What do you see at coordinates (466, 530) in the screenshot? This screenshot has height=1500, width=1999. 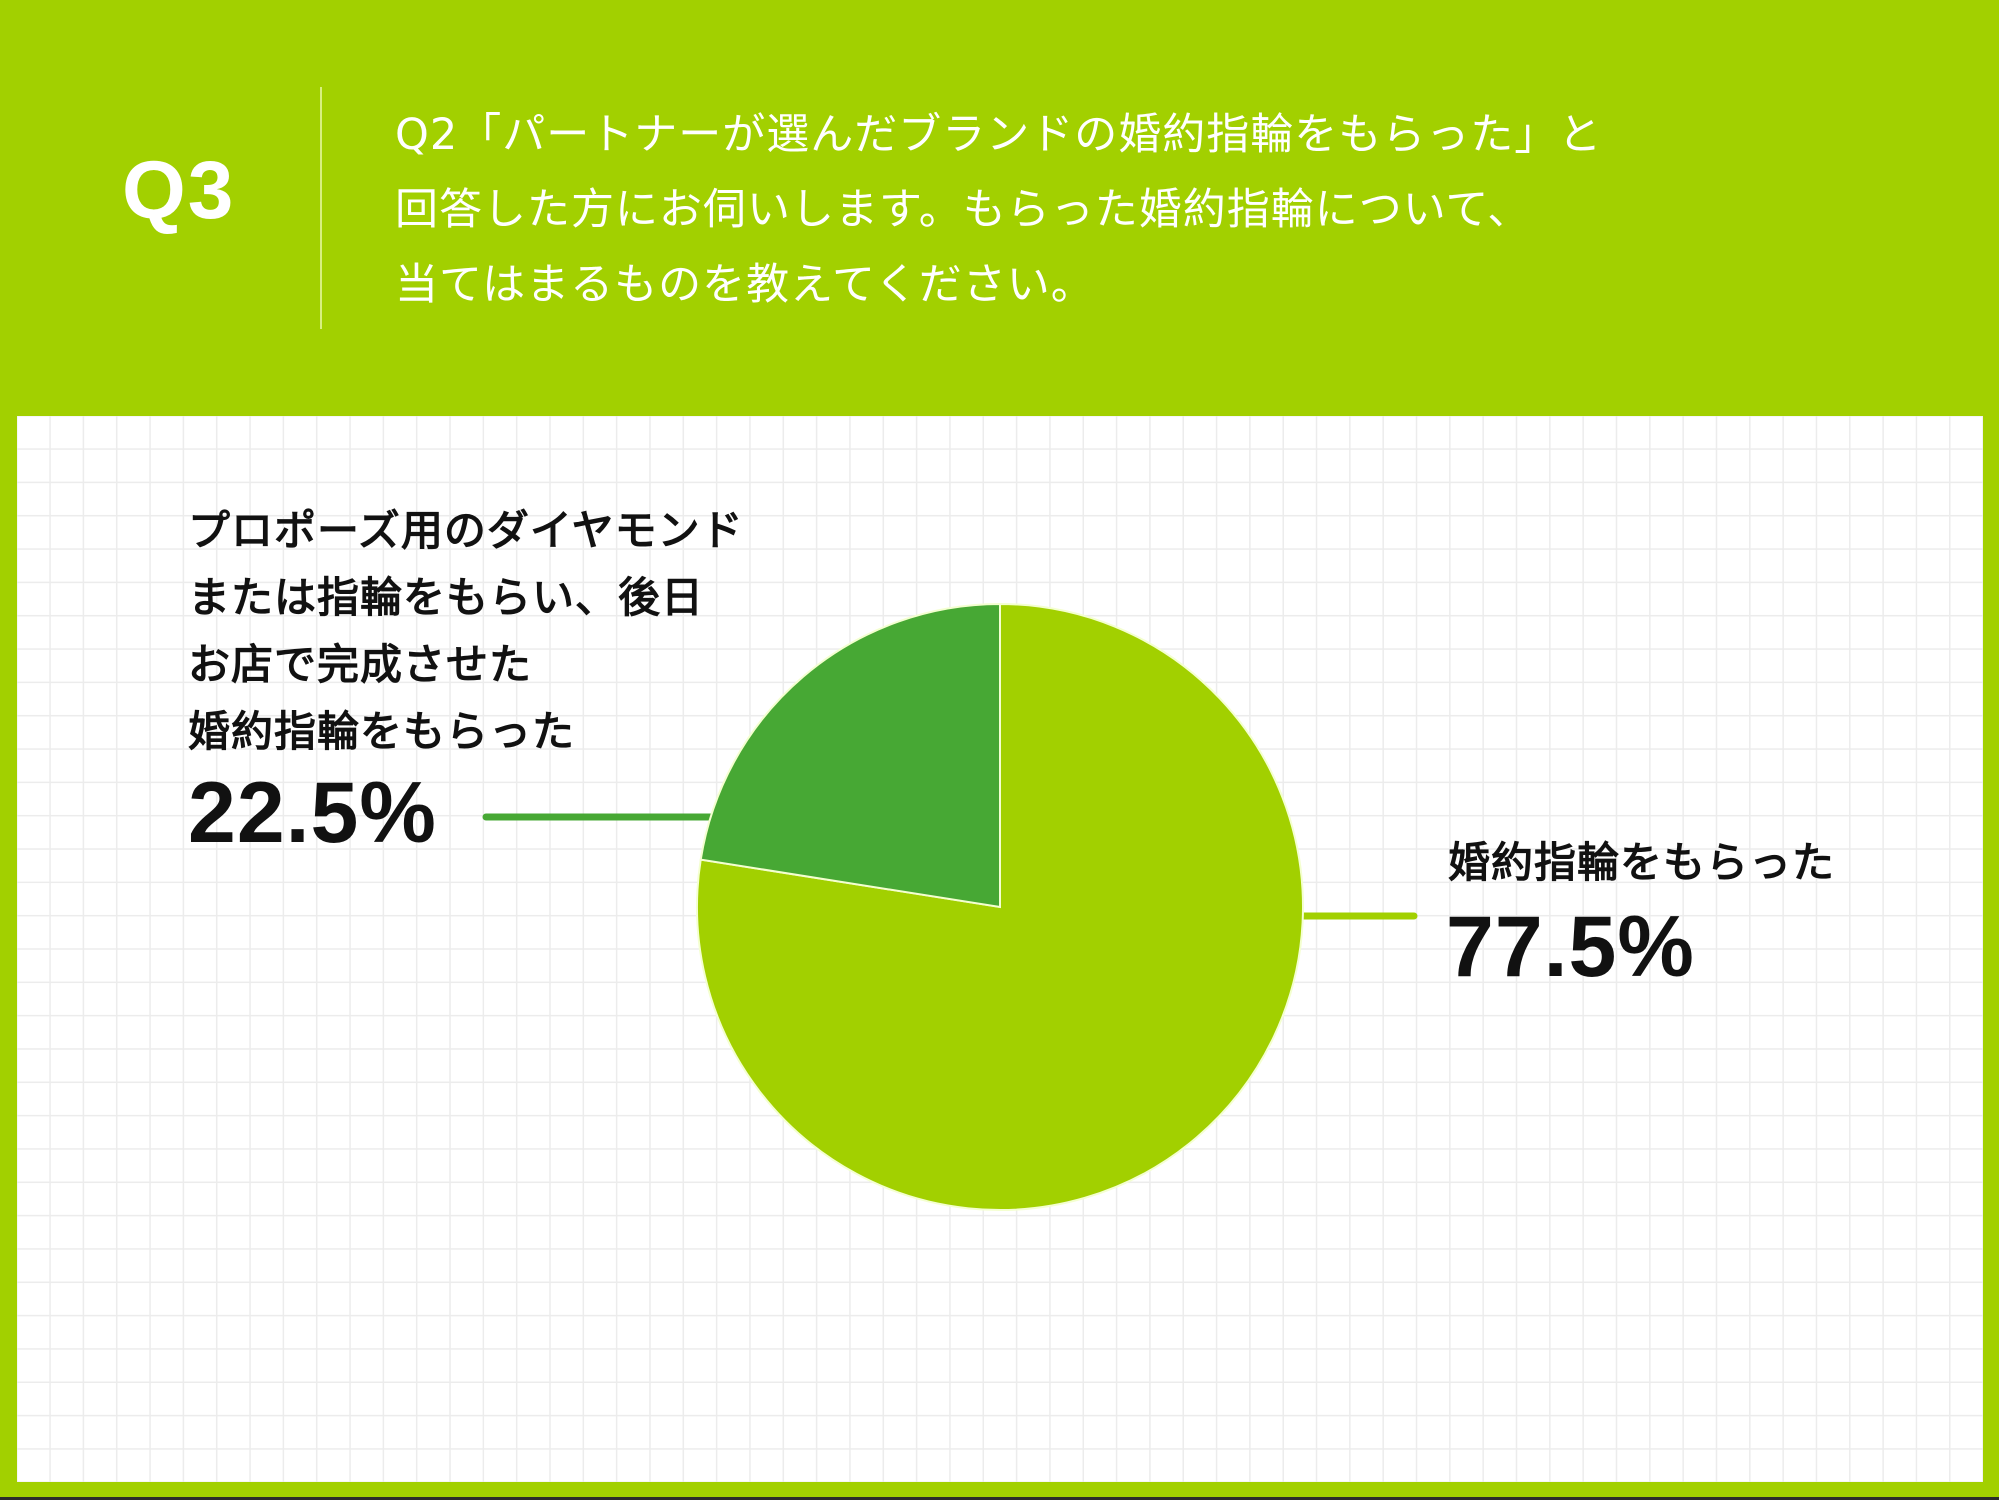 I see `label-minor-line: プロポーズ用のダイヤモンド` at bounding box center [466, 530].